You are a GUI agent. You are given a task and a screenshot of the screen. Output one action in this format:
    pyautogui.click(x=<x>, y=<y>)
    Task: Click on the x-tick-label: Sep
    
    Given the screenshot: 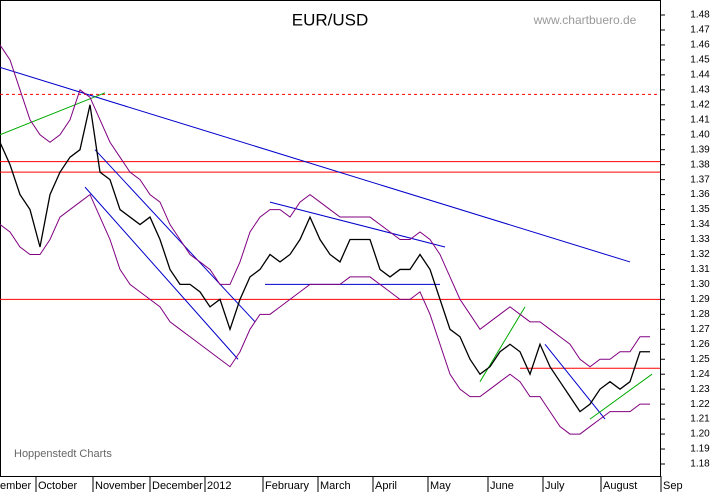 What is the action you would take?
    pyautogui.click(x=673, y=486)
    